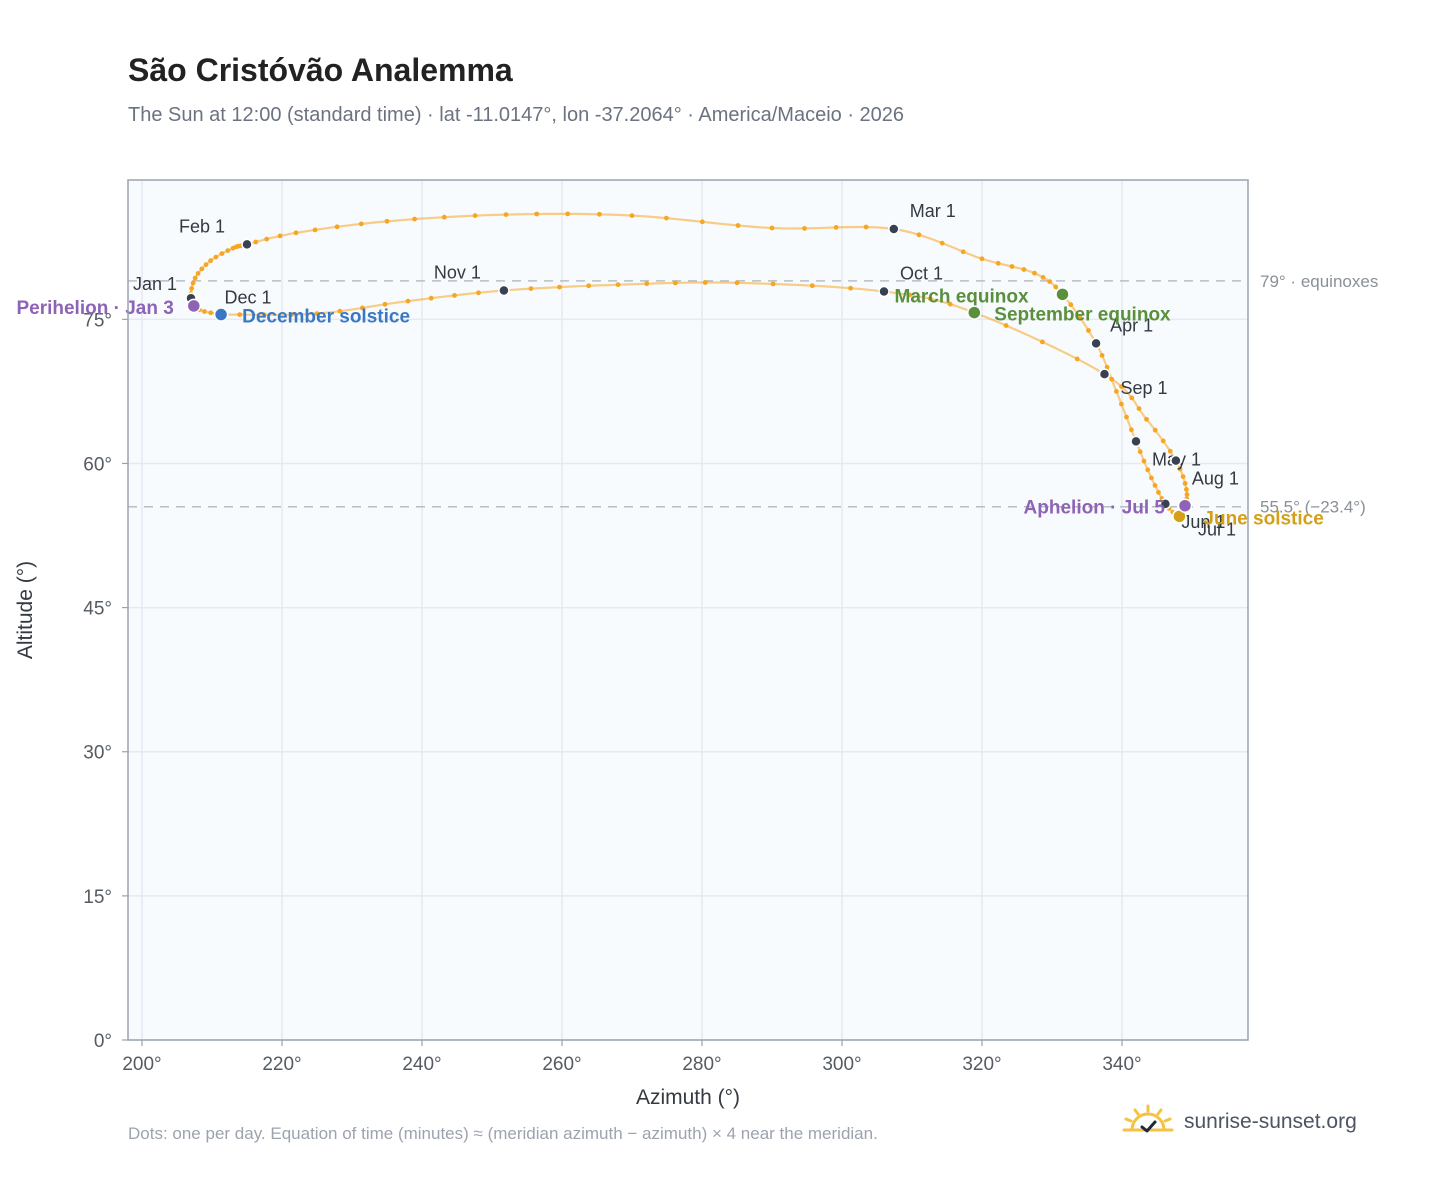  What do you see at coordinates (933, 211) in the screenshot?
I see `month-label: Mar 1` at bounding box center [933, 211].